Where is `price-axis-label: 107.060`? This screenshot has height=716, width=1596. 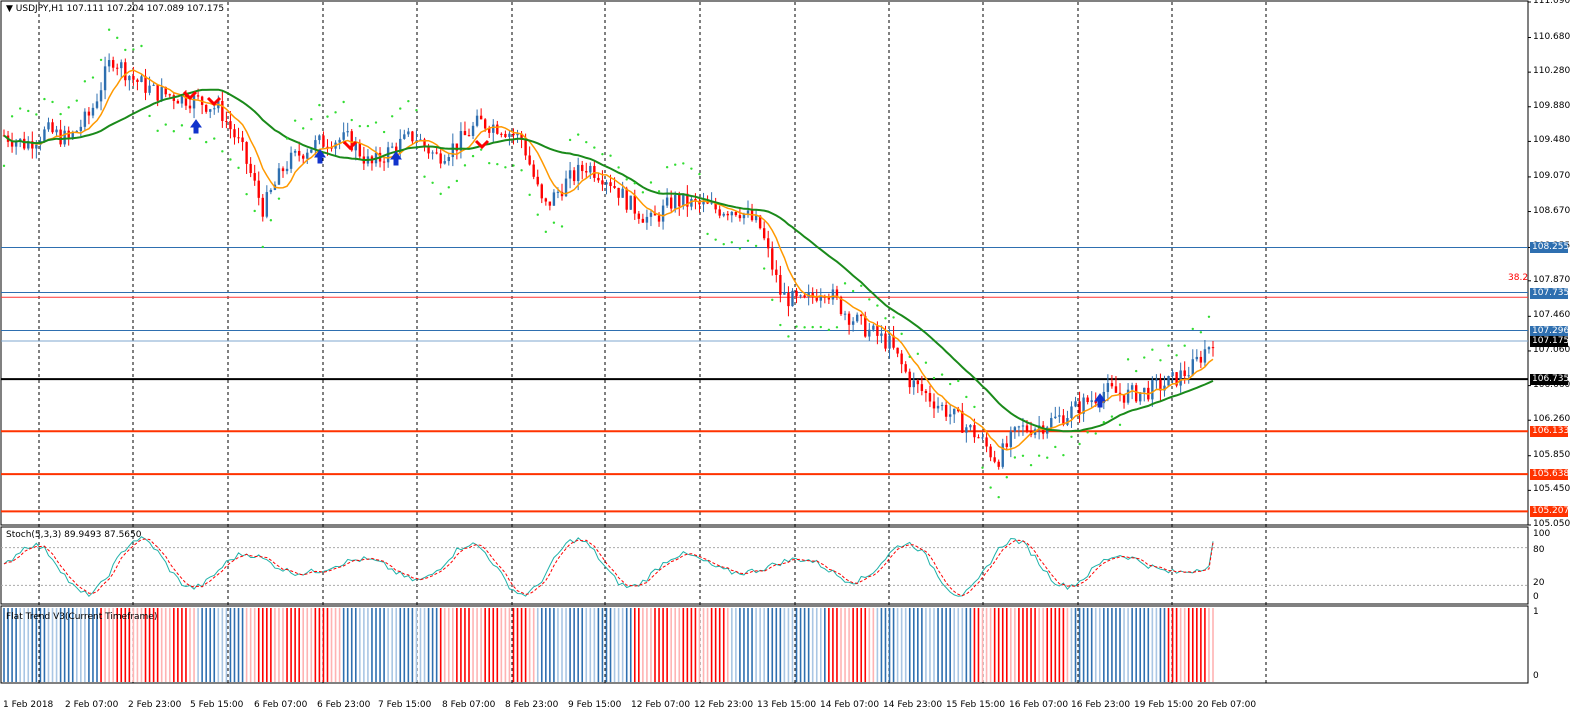
price-axis-label: 107.060 is located at coordinates (1552, 349).